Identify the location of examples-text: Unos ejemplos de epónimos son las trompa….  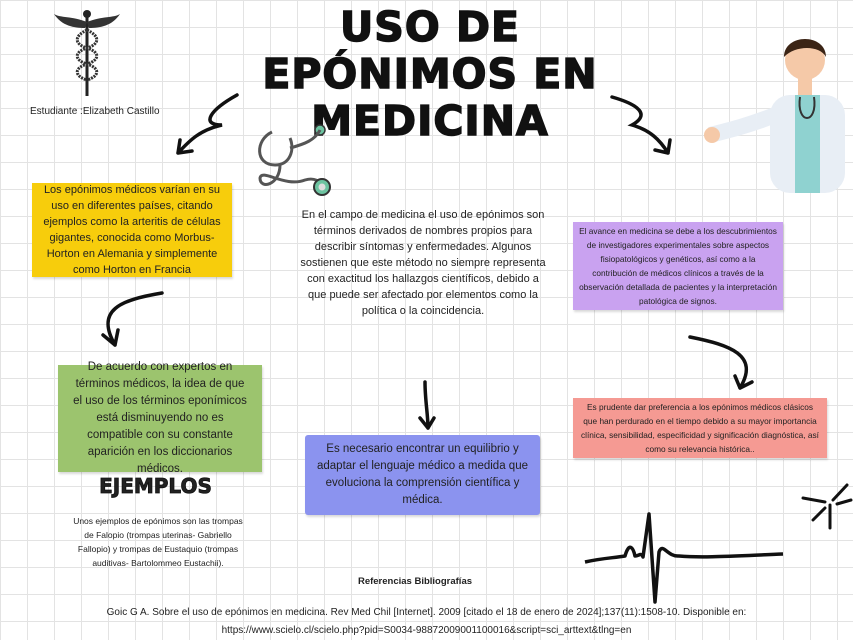
(158, 542).